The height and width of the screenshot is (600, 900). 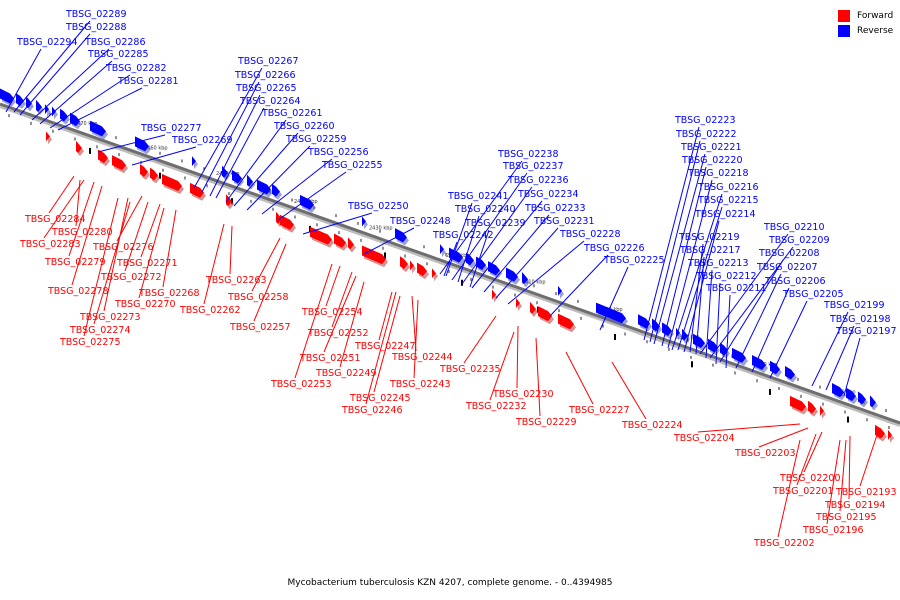 What do you see at coordinates (171, 128) in the screenshot?
I see `reverse-gene-label: TBSG_02277` at bounding box center [171, 128].